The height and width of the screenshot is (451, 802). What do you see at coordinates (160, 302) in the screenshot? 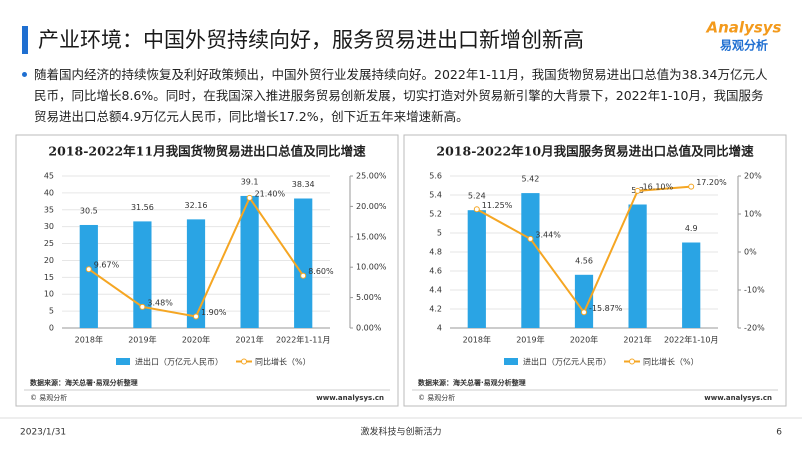
I see `line-label: 3.48%` at bounding box center [160, 302].